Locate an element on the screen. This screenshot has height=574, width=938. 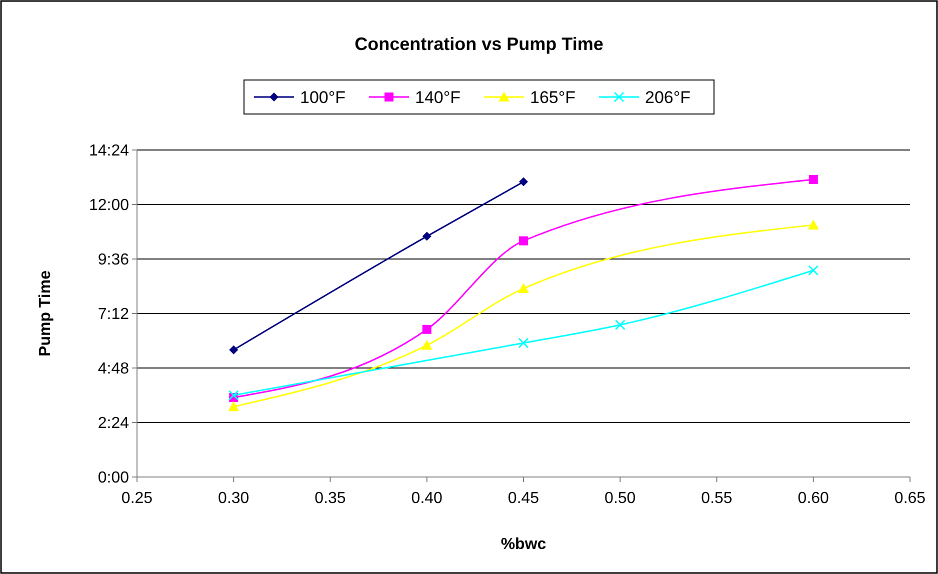
chart-title: Concentration vs Pump Time is located at coordinates (479, 44).